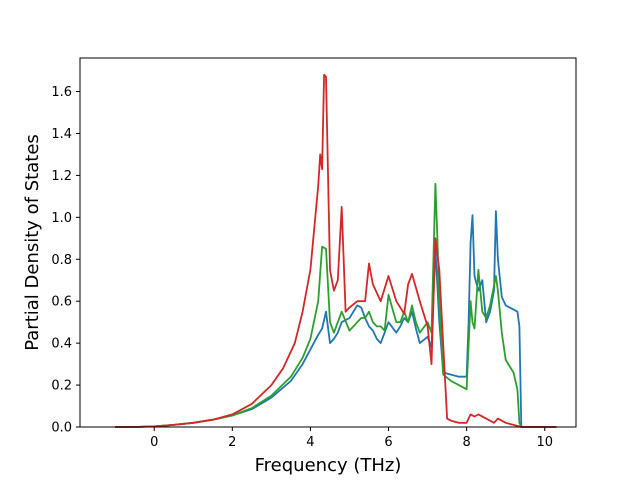 This screenshot has width=640, height=480. I want to click on x-tick-label: 0, so click(154, 442).